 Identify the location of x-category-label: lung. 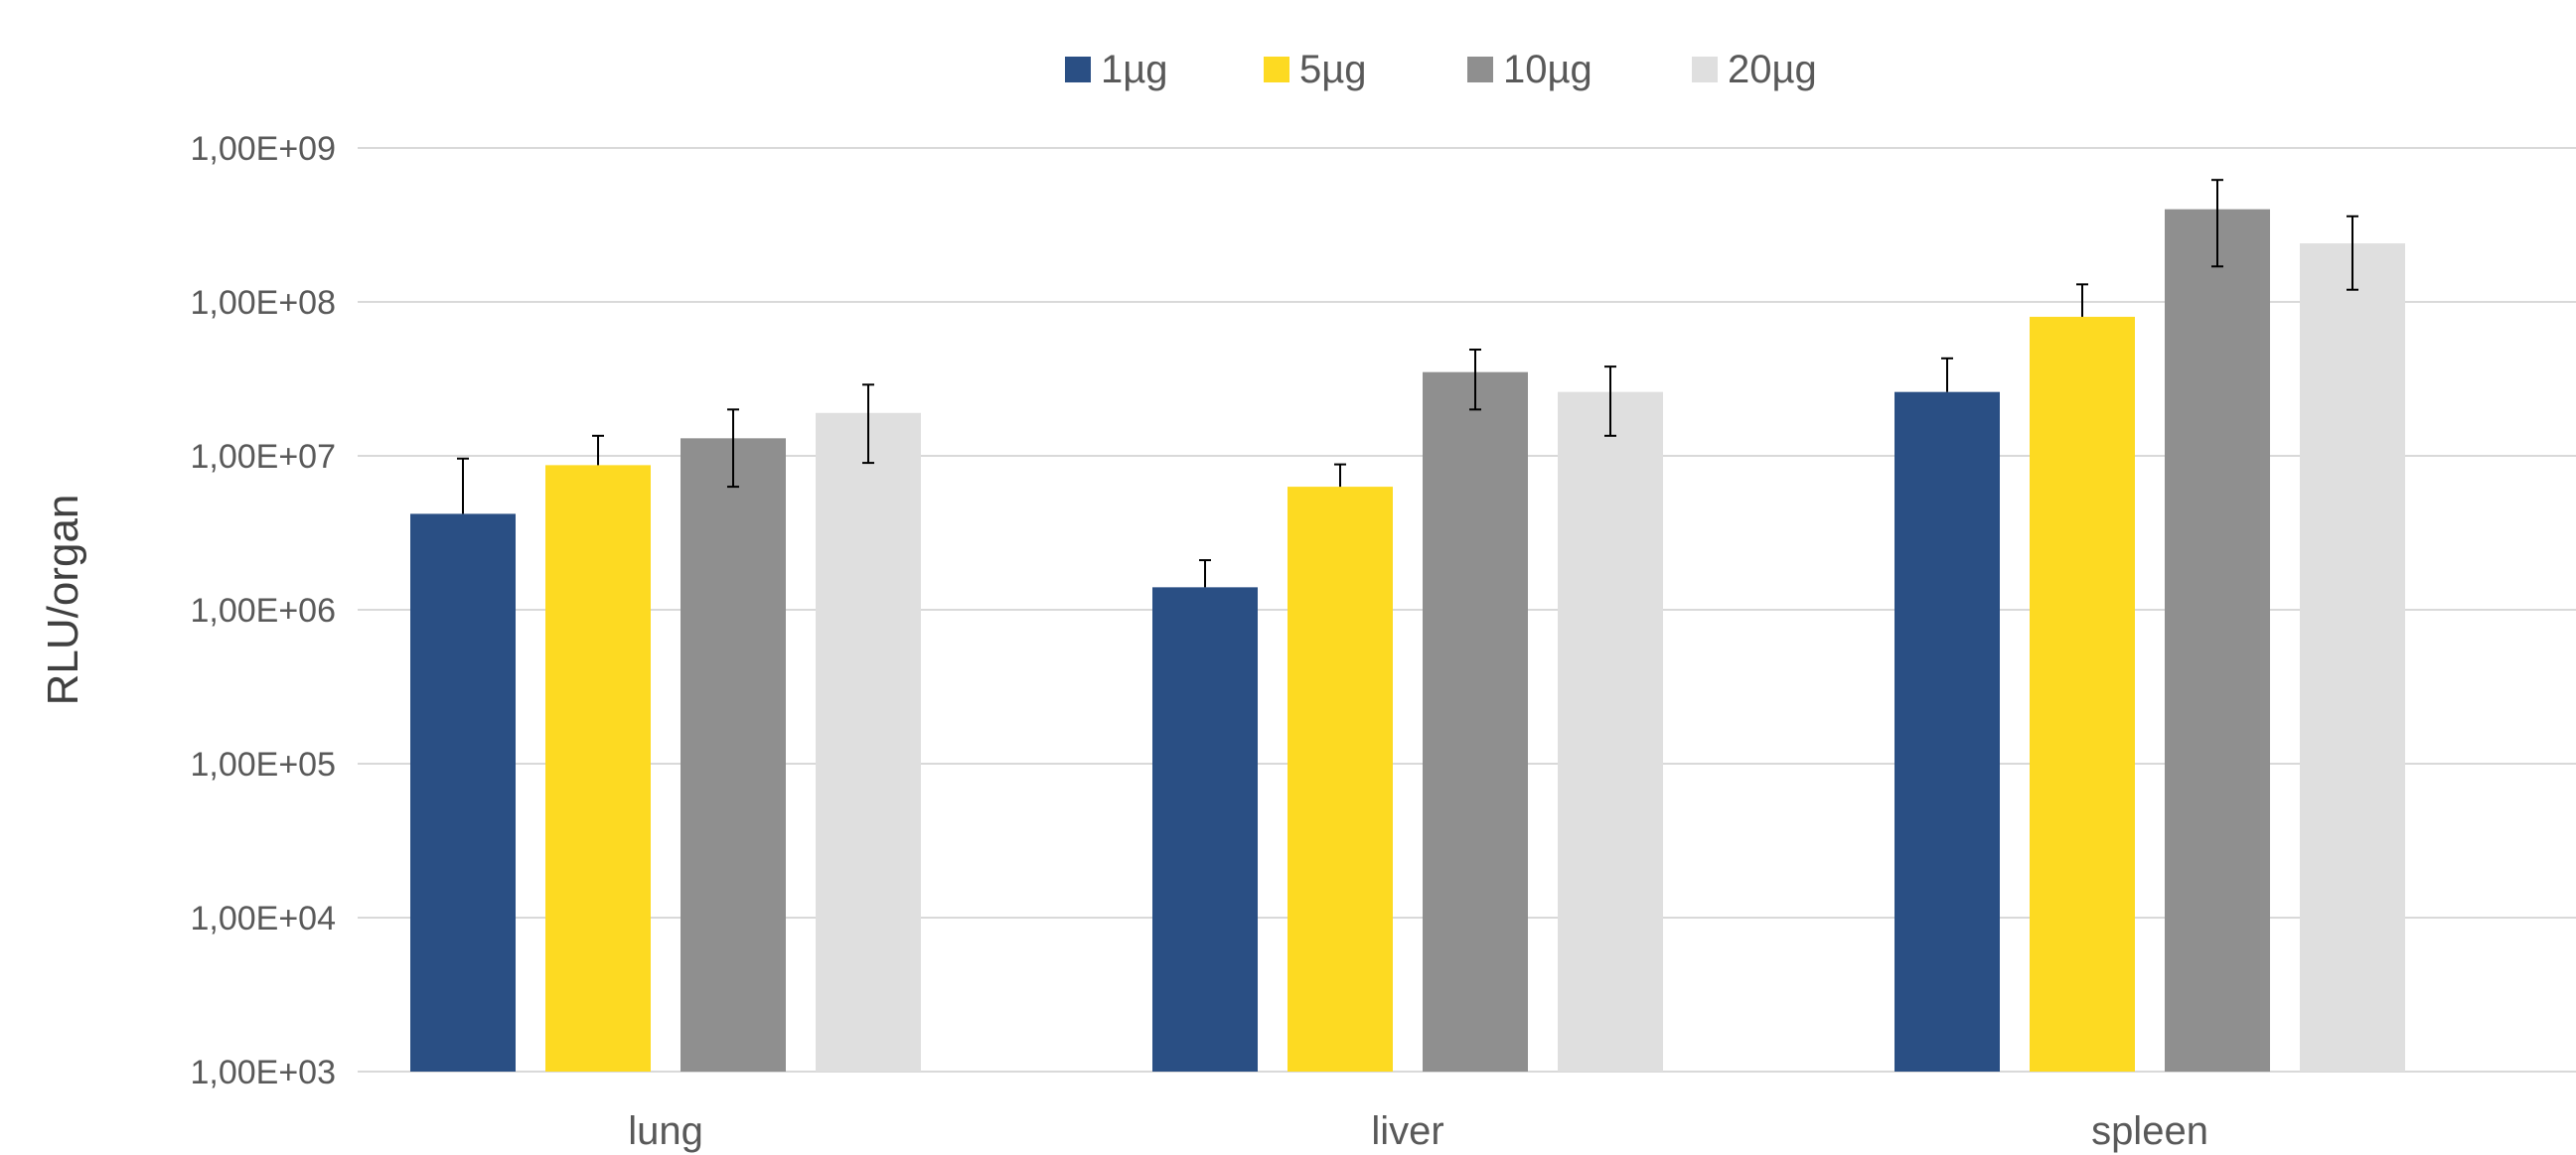
(665, 1131).